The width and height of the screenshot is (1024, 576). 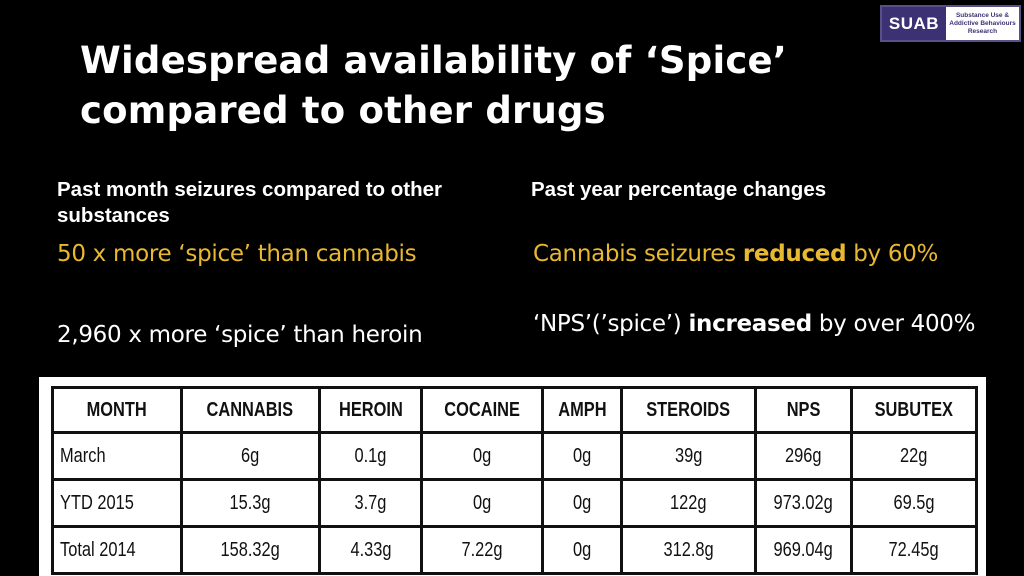 What do you see at coordinates (250, 550) in the screenshot?
I see `table-cell: 158.32g` at bounding box center [250, 550].